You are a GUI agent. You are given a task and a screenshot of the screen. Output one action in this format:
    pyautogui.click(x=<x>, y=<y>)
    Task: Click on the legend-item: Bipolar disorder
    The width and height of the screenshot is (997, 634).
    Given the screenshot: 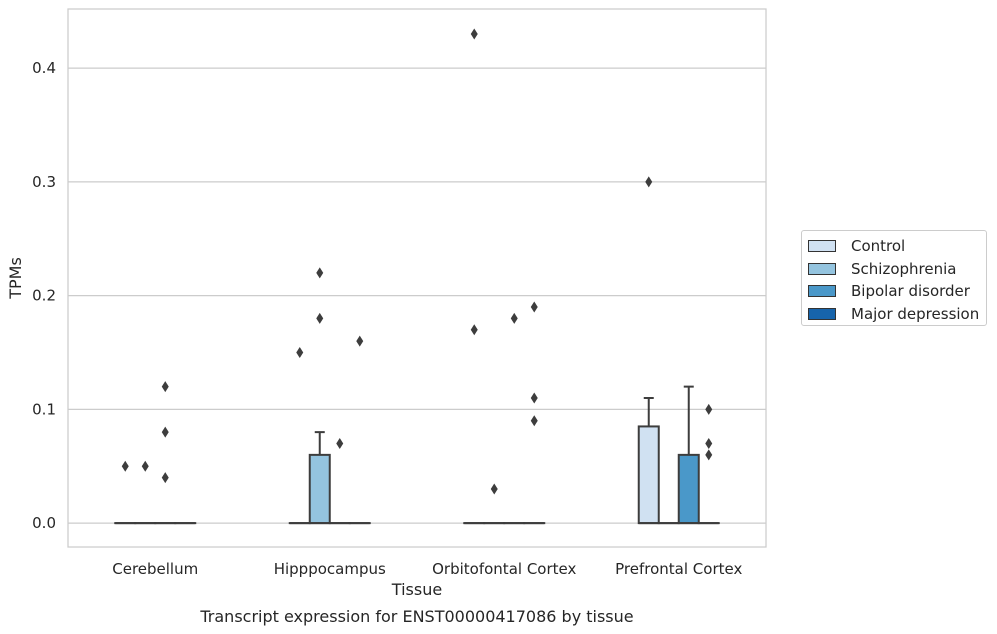 What is the action you would take?
    pyautogui.click(x=897, y=291)
    